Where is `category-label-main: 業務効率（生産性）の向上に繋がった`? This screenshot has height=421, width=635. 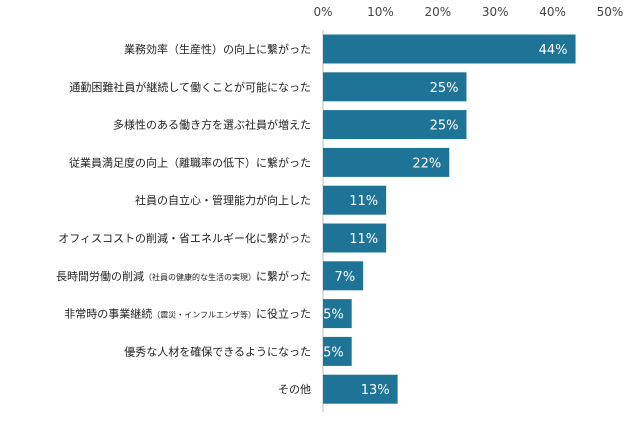
category-label-main: 業務効率（生産性）の向上に繋がった is located at coordinates (217, 49).